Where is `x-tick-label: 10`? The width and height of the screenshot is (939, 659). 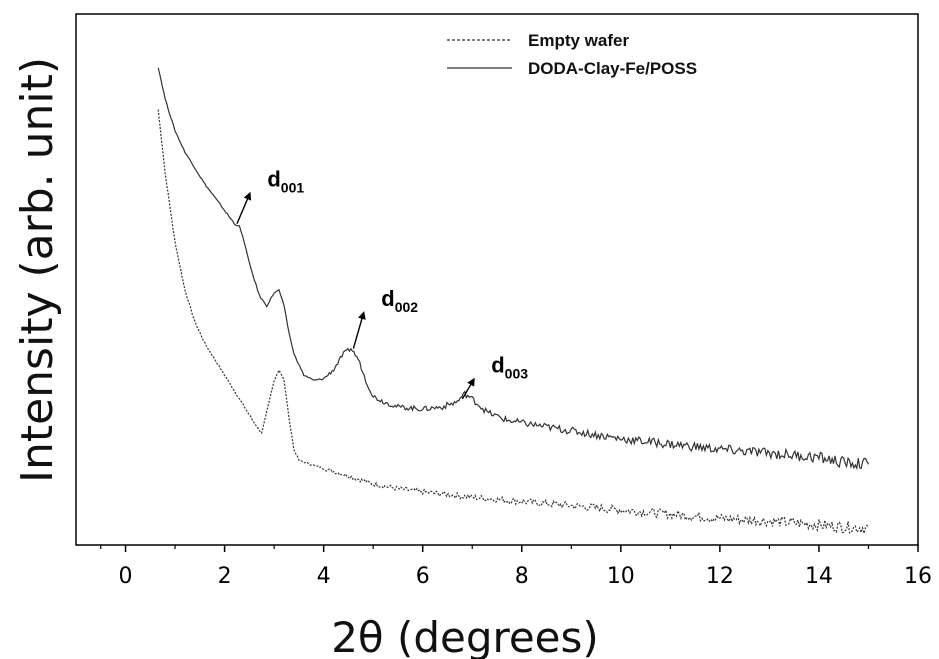
x-tick-label: 10 is located at coordinates (621, 576).